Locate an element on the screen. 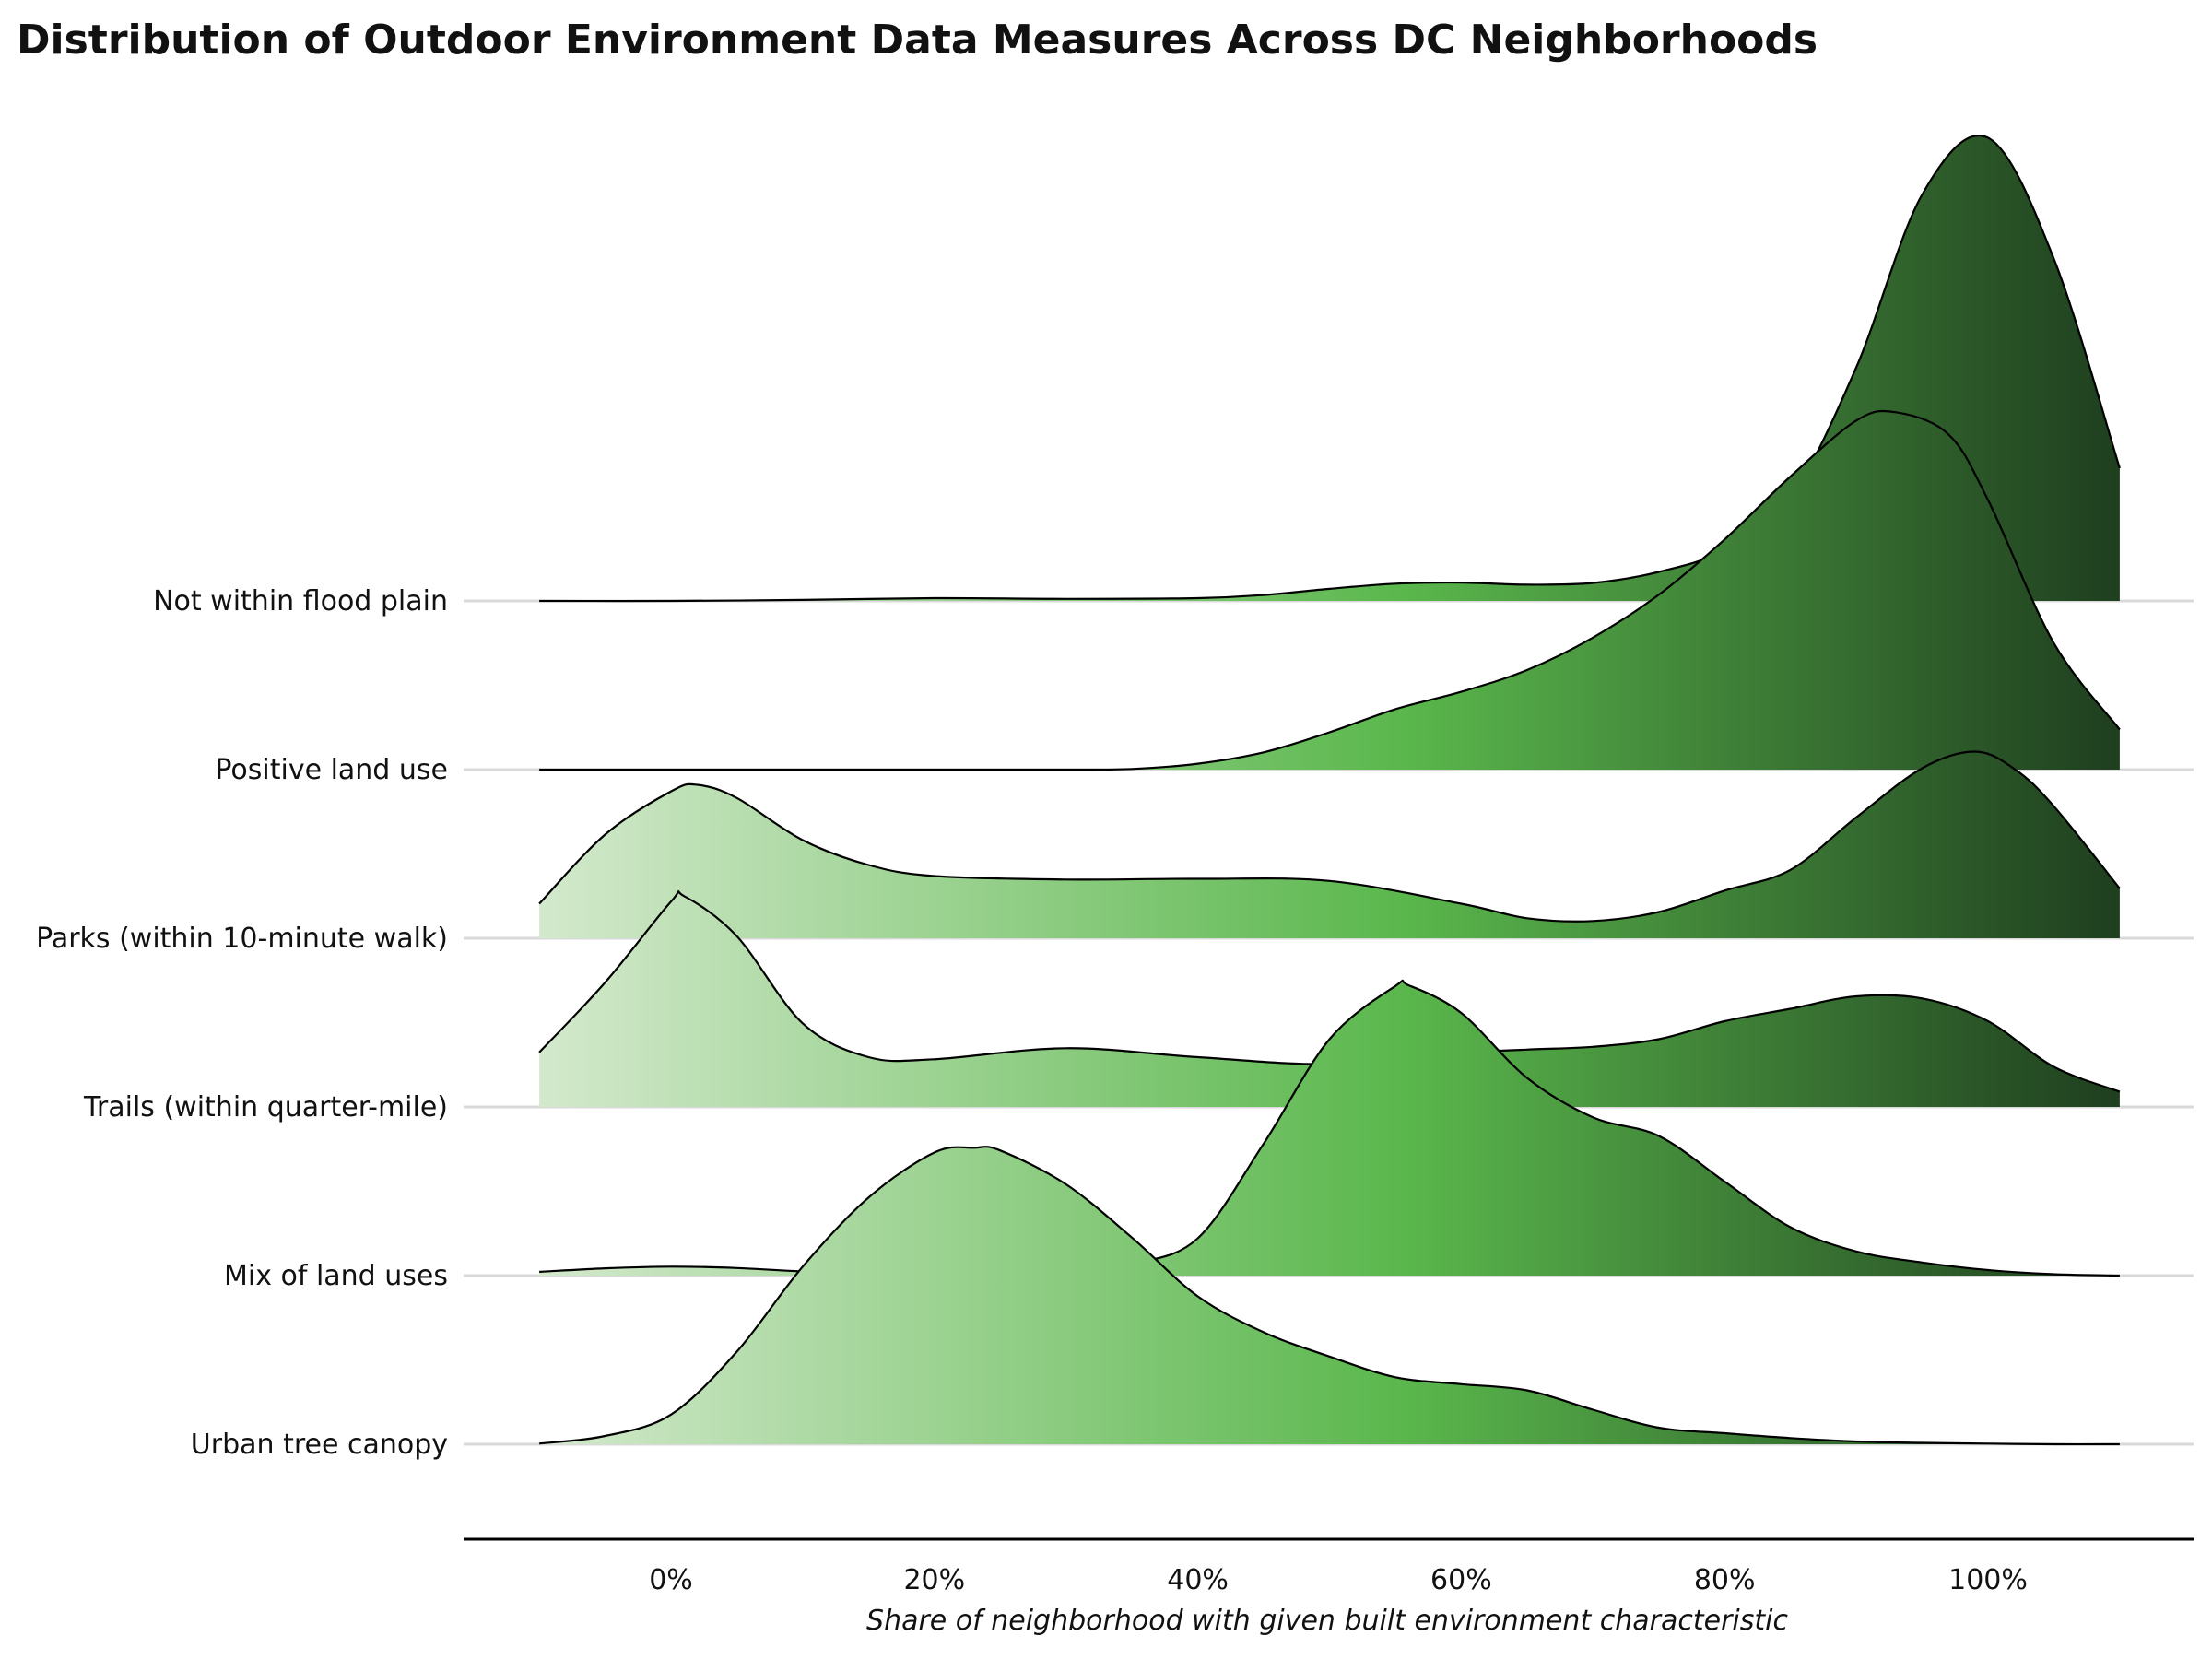 This screenshot has height=1659, width=2212. ridge-label-positive-land-use: Positive land use is located at coordinates (331, 770).